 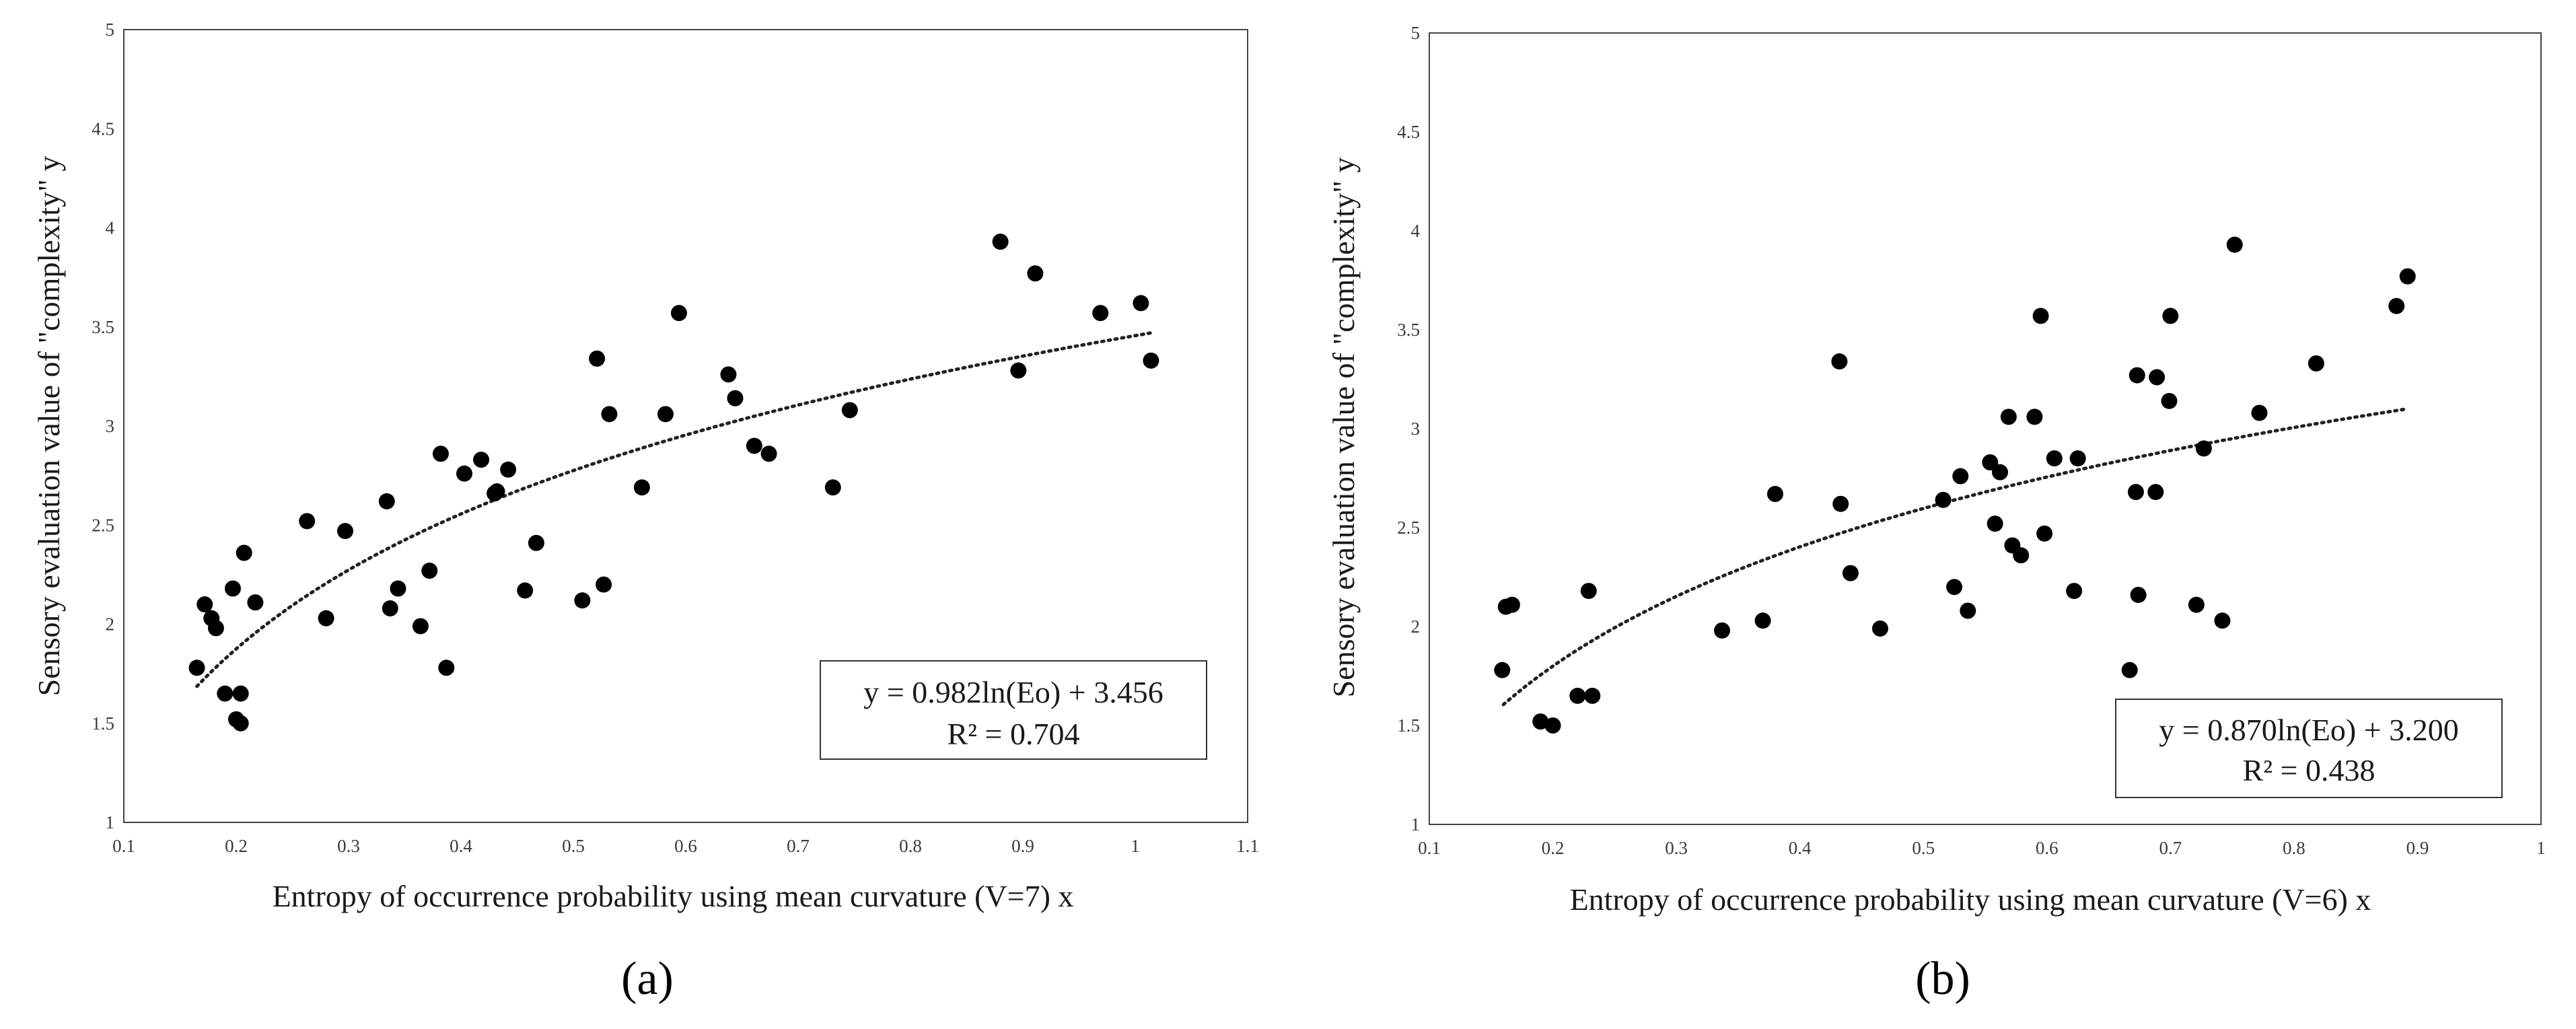 I want to click on equation-a: y = 0.982ln(Eo) + 3.456, so click(x=1013, y=692).